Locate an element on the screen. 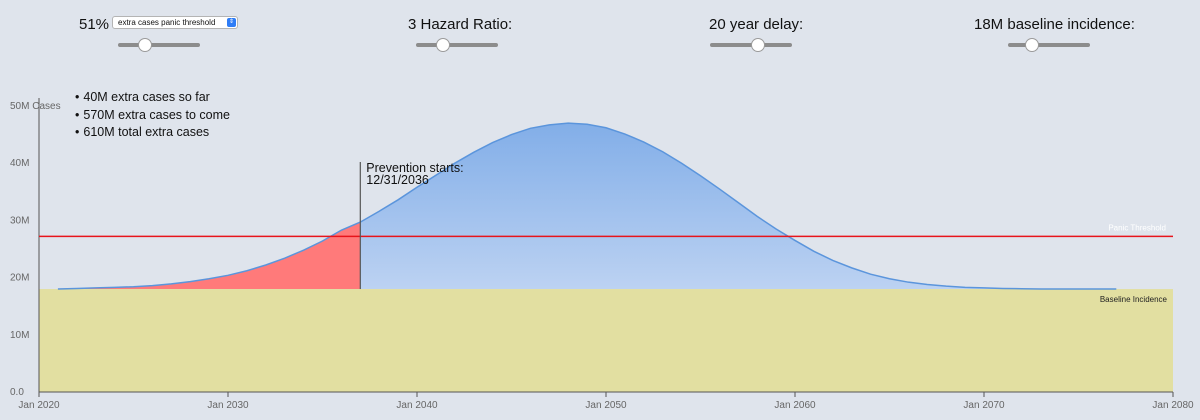 Image resolution: width=1200 pixels, height=420 pixels. x-tick-label: Jan 2040 is located at coordinates (417, 405).